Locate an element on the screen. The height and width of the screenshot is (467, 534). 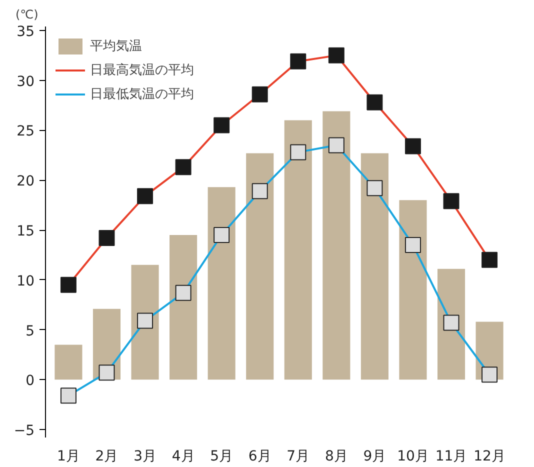
x-tick-label: 1月 is located at coordinates (68, 456).